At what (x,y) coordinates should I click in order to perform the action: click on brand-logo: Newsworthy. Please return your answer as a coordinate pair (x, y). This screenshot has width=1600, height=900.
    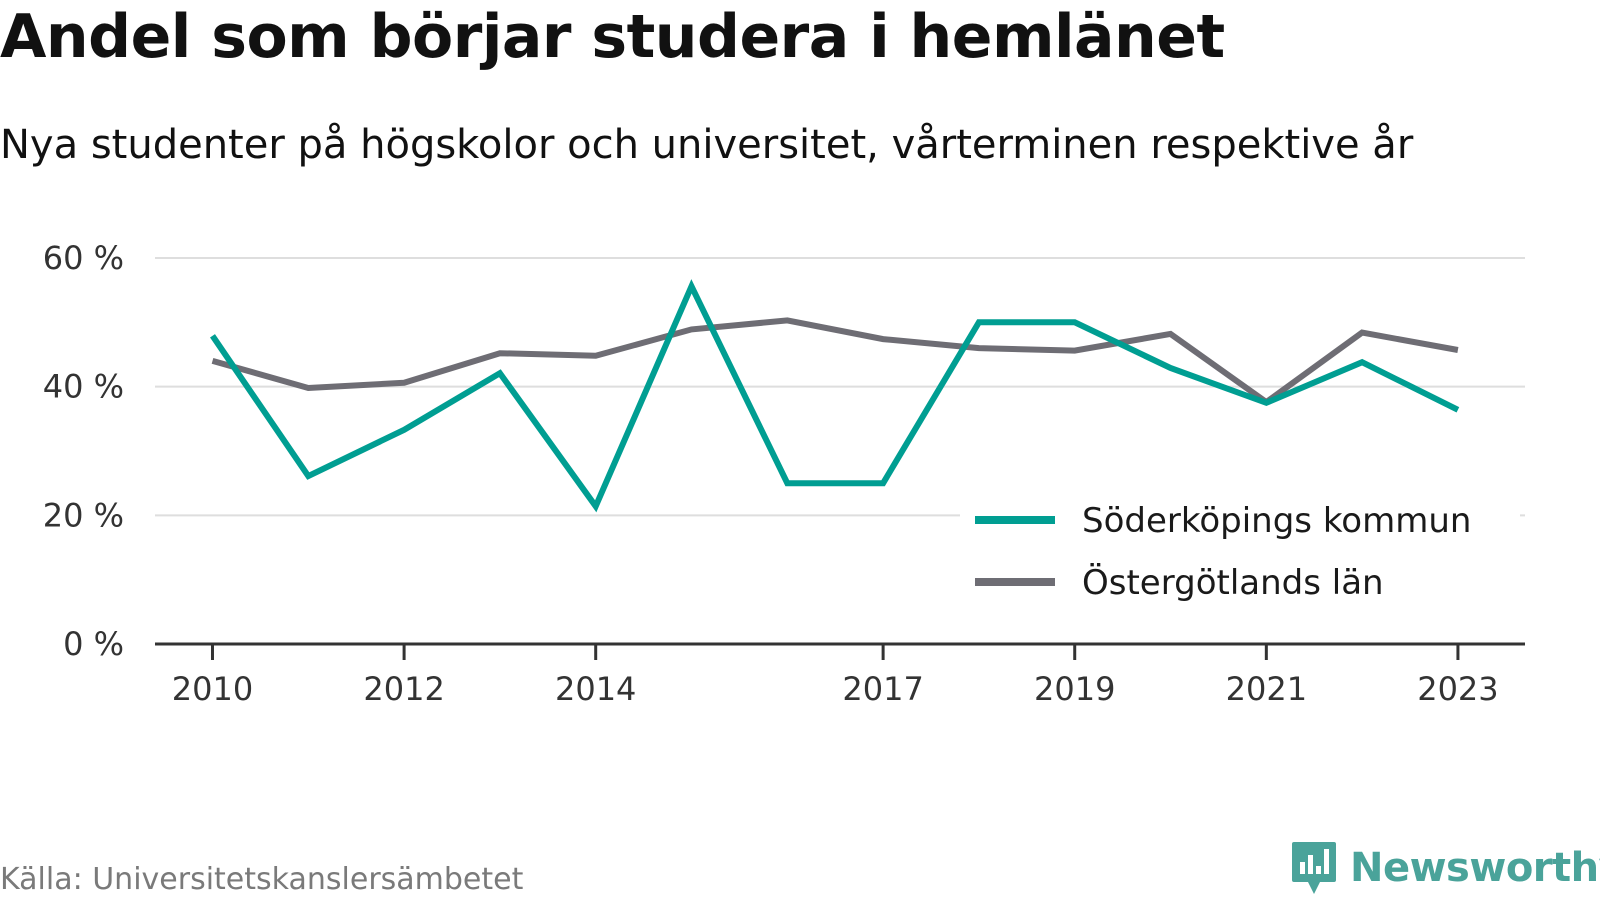
    Looking at the image, I should click on (1445, 868).